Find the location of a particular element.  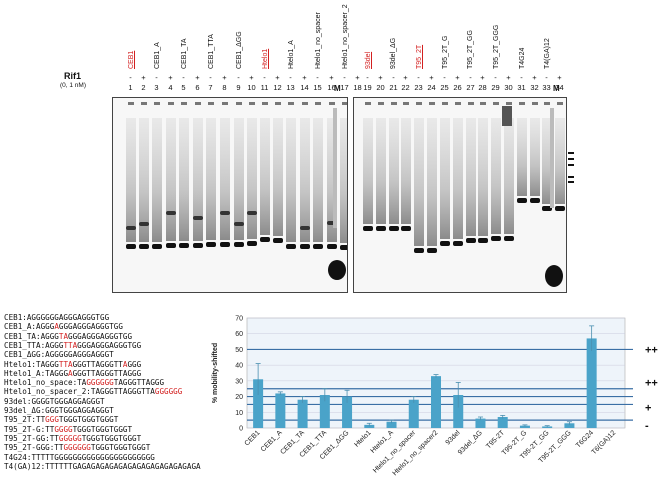

left-lane-label: CEB1_TTA is located at coordinates (211, 51).